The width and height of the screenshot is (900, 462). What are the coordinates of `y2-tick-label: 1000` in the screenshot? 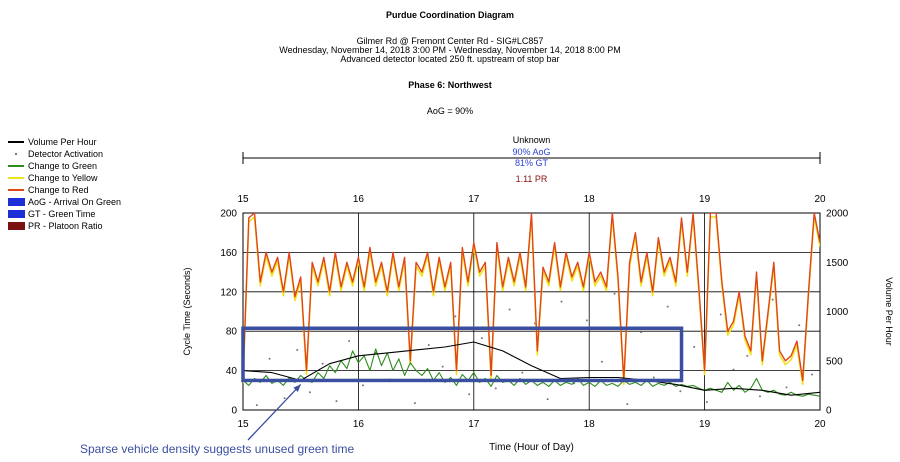 It's located at (837, 312).